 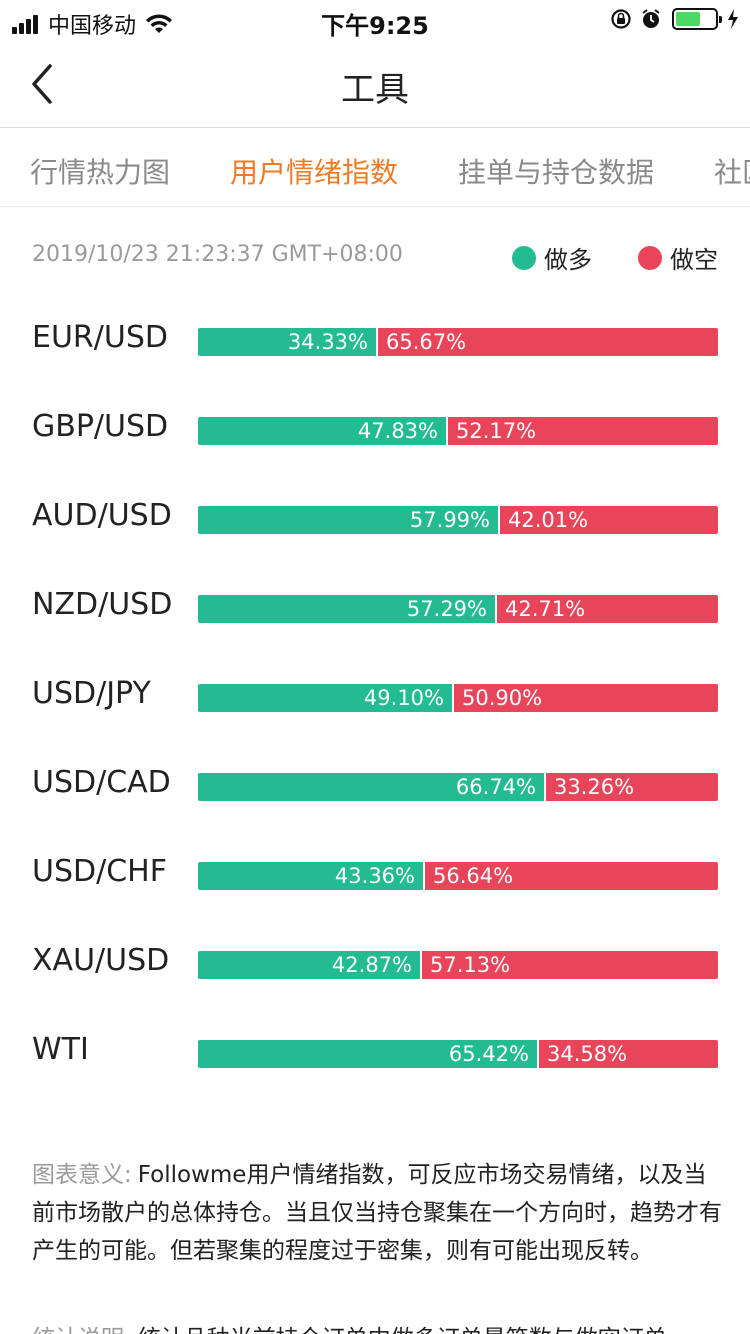 I want to click on sentiment-row: WTI 65.42% 34.58%, so click(x=375, y=1050).